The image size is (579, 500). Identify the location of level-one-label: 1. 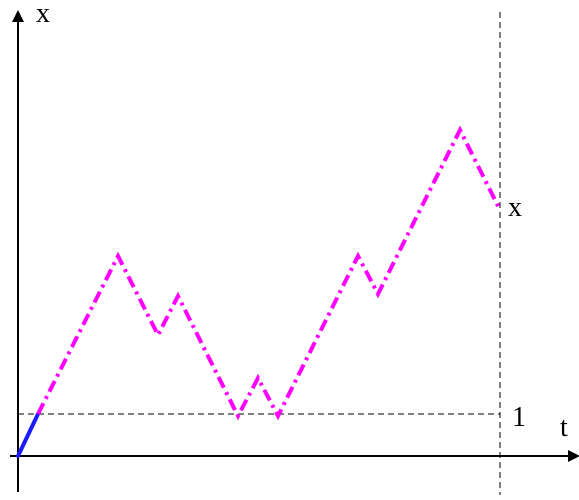
(519, 417).